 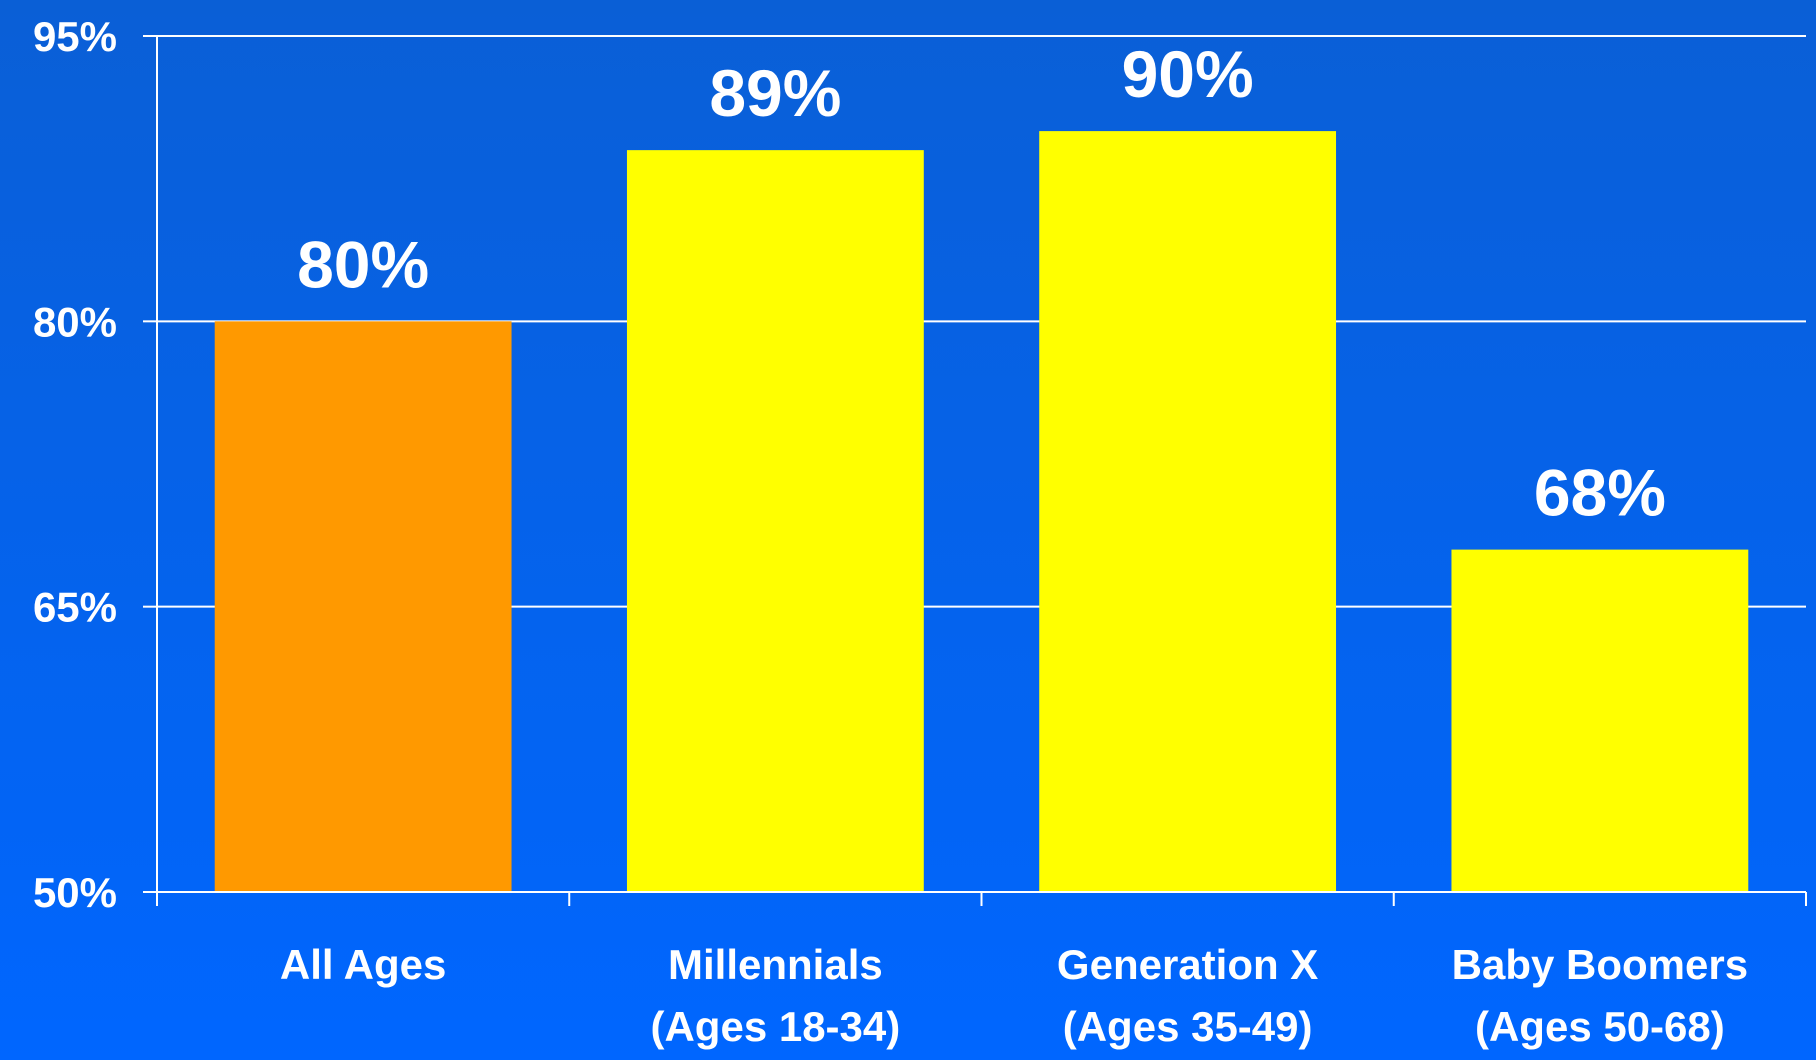 What do you see at coordinates (75, 607) in the screenshot?
I see `y-tick-label: 65%` at bounding box center [75, 607].